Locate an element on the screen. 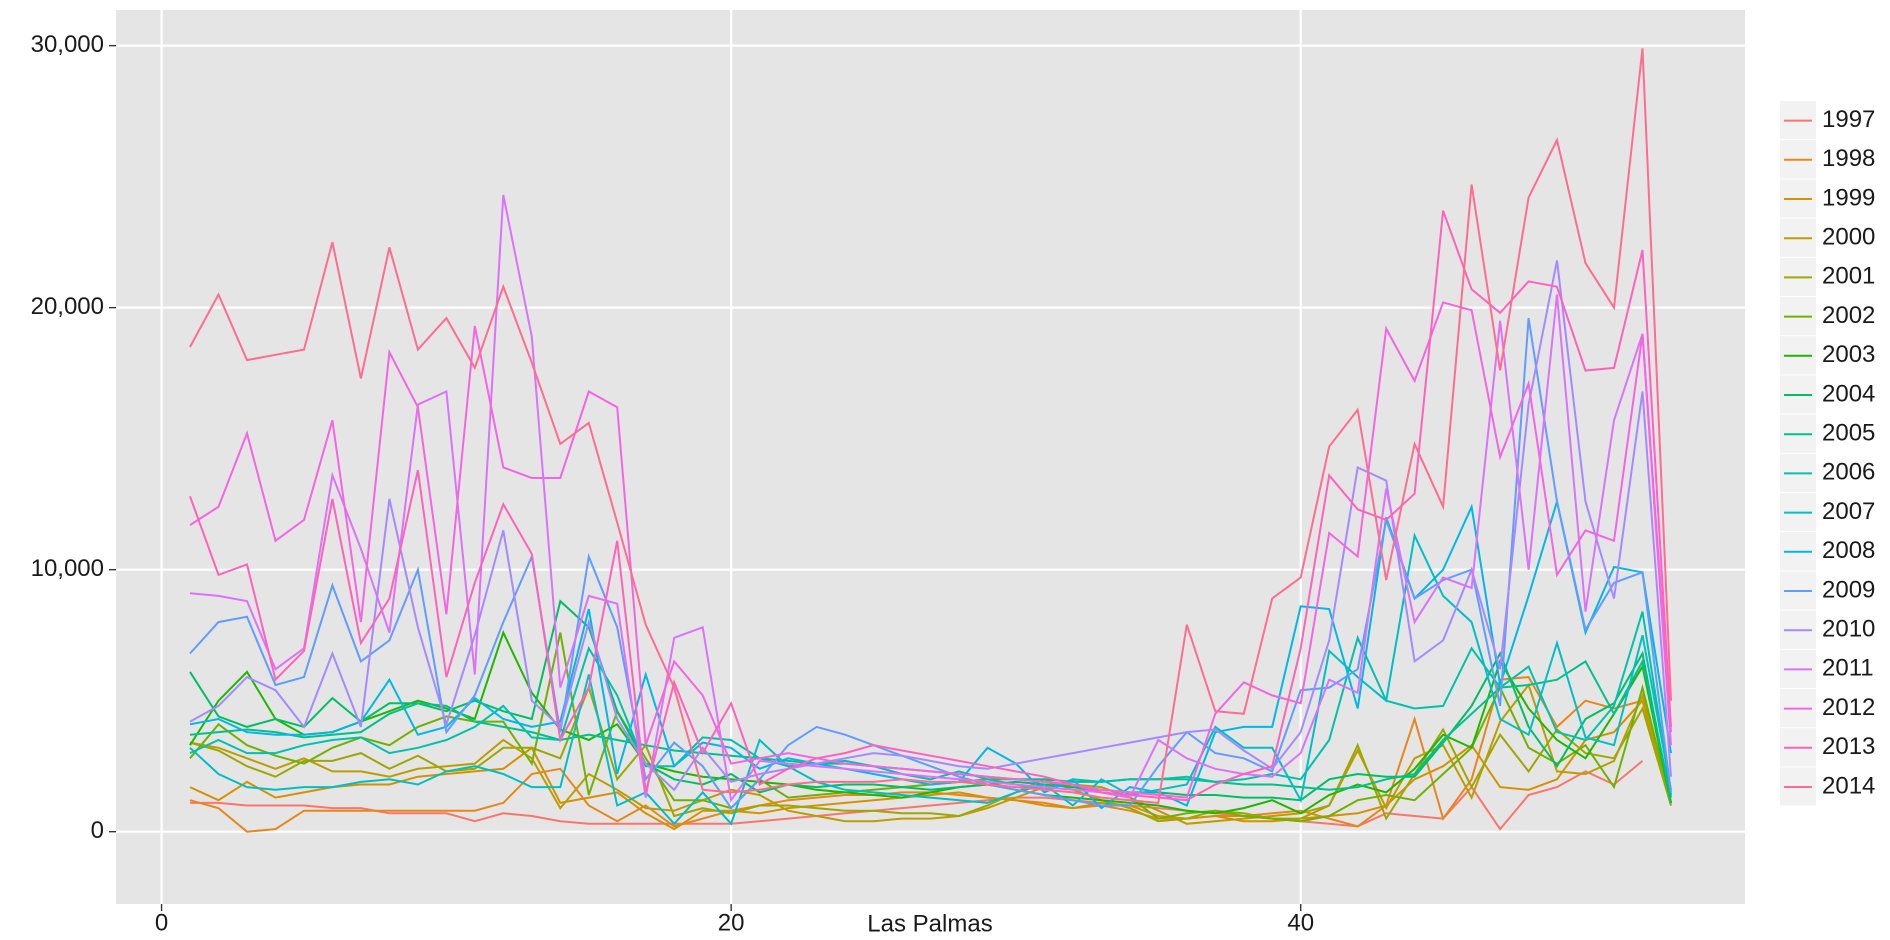 The height and width of the screenshot is (940, 1890). legend-label: 2002 is located at coordinates (1848, 315).